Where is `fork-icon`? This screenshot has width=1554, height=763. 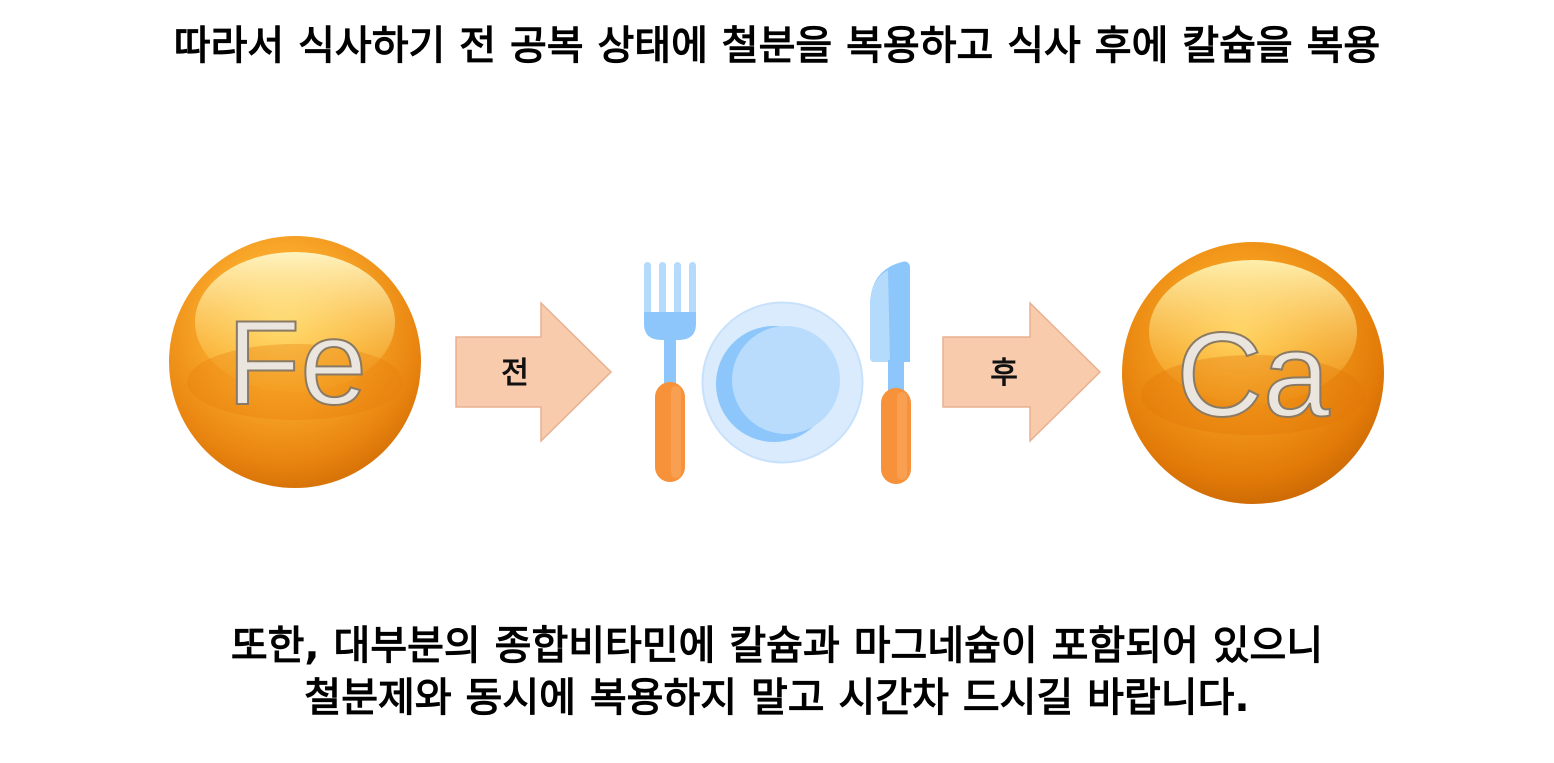 fork-icon is located at coordinates (670, 374).